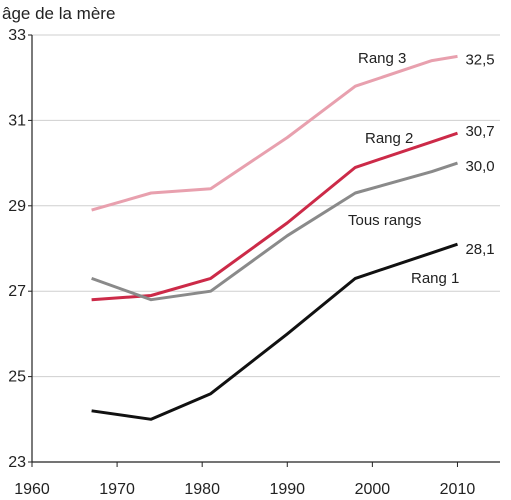  What do you see at coordinates (479, 131) in the screenshot?
I see `series-end-value-rang-2: 30,7` at bounding box center [479, 131].